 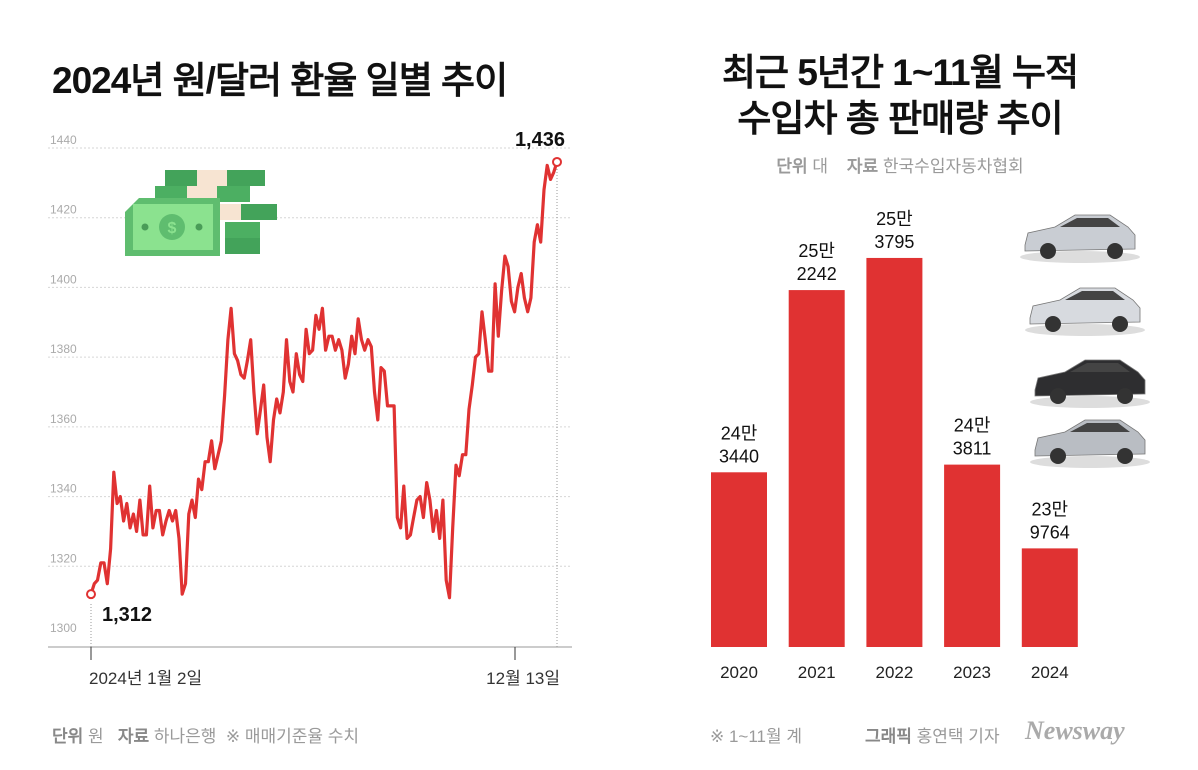 What do you see at coordinates (817, 672) in the screenshot?
I see `x-category-label: 2021` at bounding box center [817, 672].